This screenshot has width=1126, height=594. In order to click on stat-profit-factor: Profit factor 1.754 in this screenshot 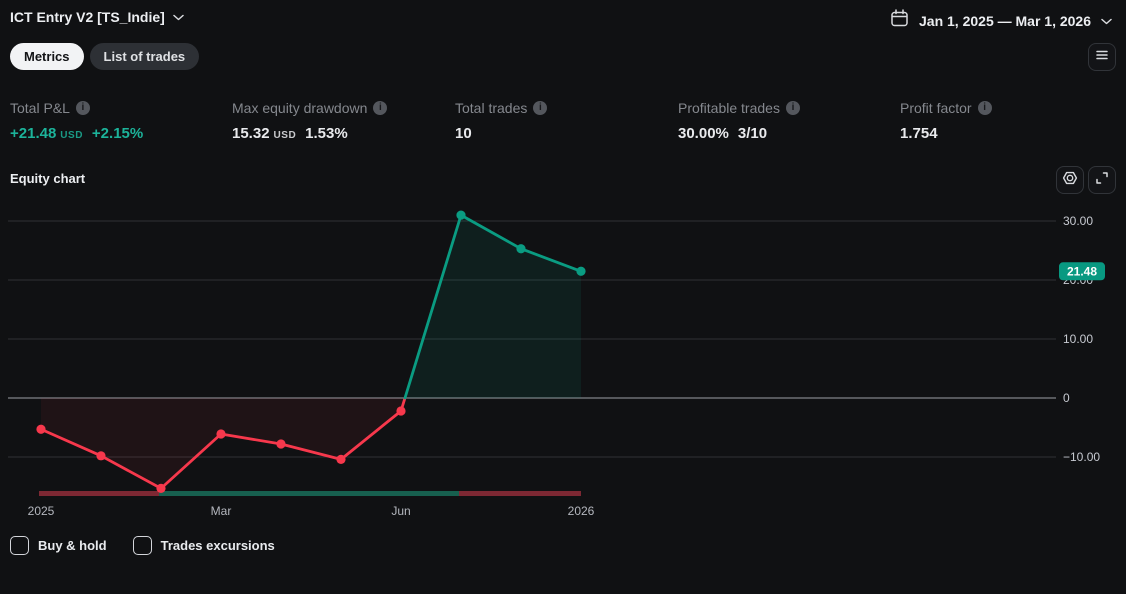, I will do `click(946, 121)`.